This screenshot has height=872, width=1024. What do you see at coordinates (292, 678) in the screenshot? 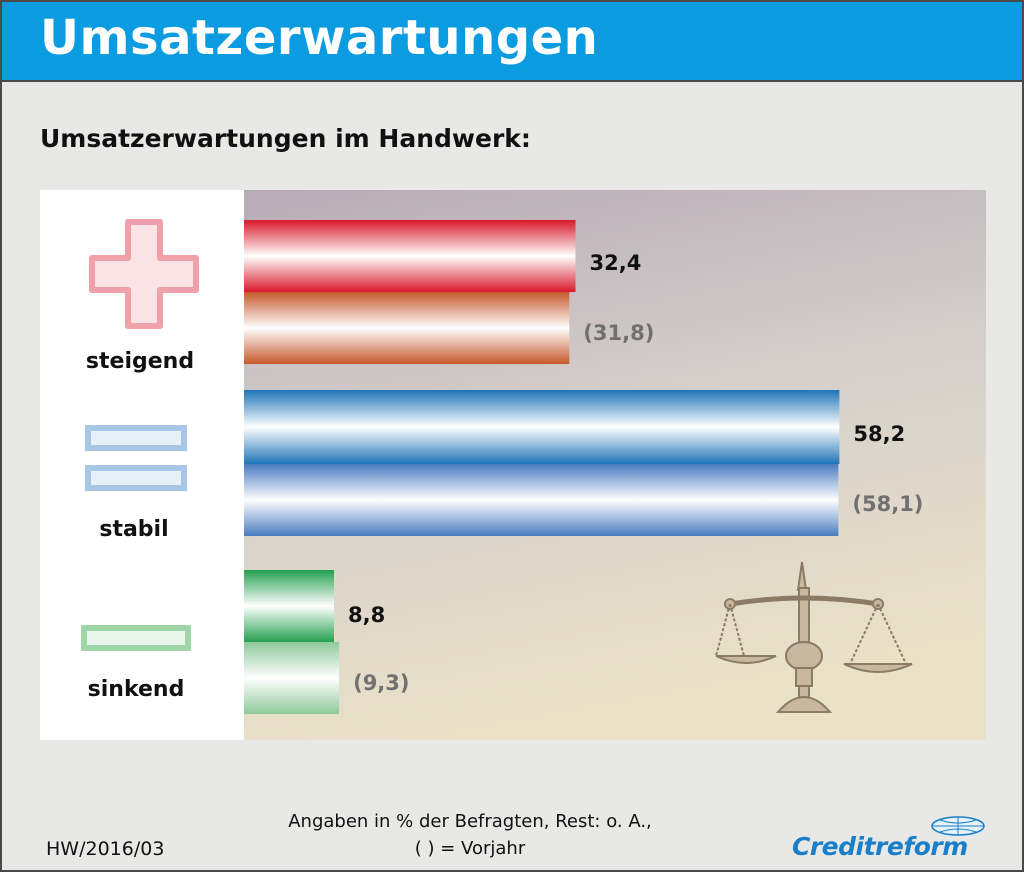
I see `bar-sinkend-previous` at bounding box center [292, 678].